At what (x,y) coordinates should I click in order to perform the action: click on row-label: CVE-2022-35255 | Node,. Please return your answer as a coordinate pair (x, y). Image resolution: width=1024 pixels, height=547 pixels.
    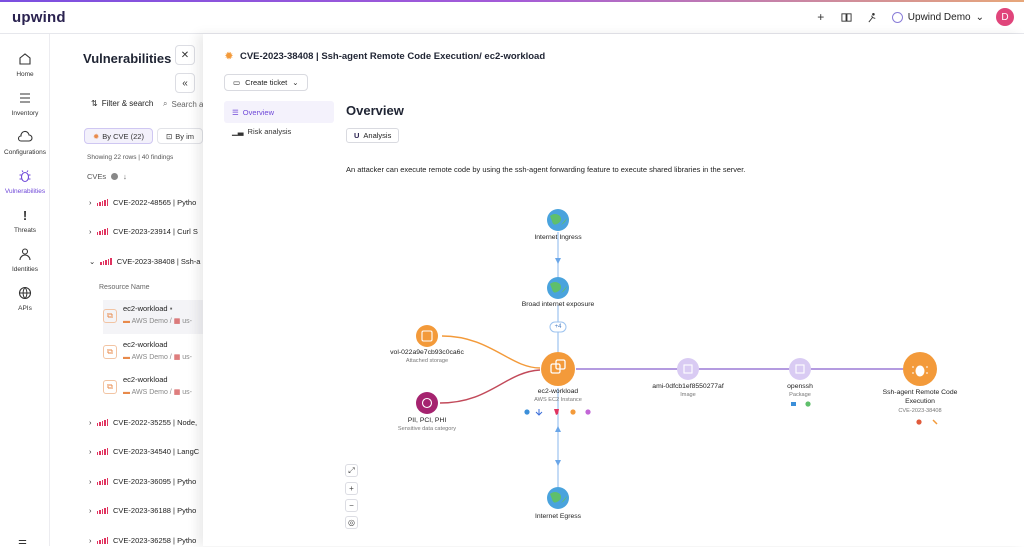
    Looking at the image, I should click on (155, 422).